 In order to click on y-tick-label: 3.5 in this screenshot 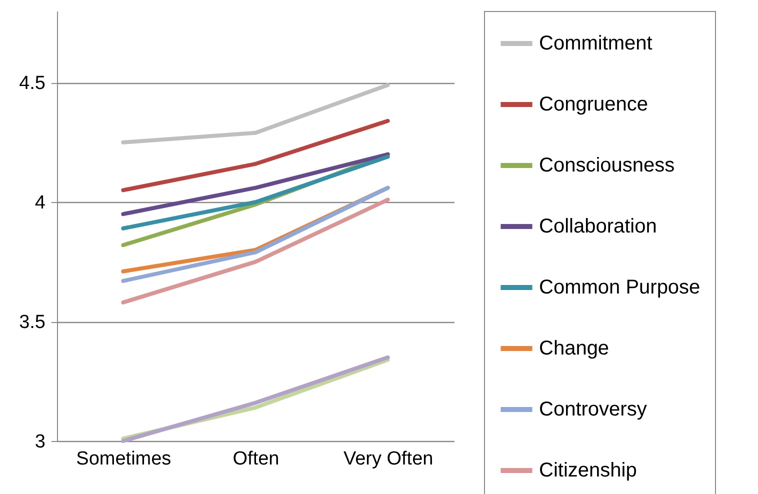, I will do `click(32, 323)`.